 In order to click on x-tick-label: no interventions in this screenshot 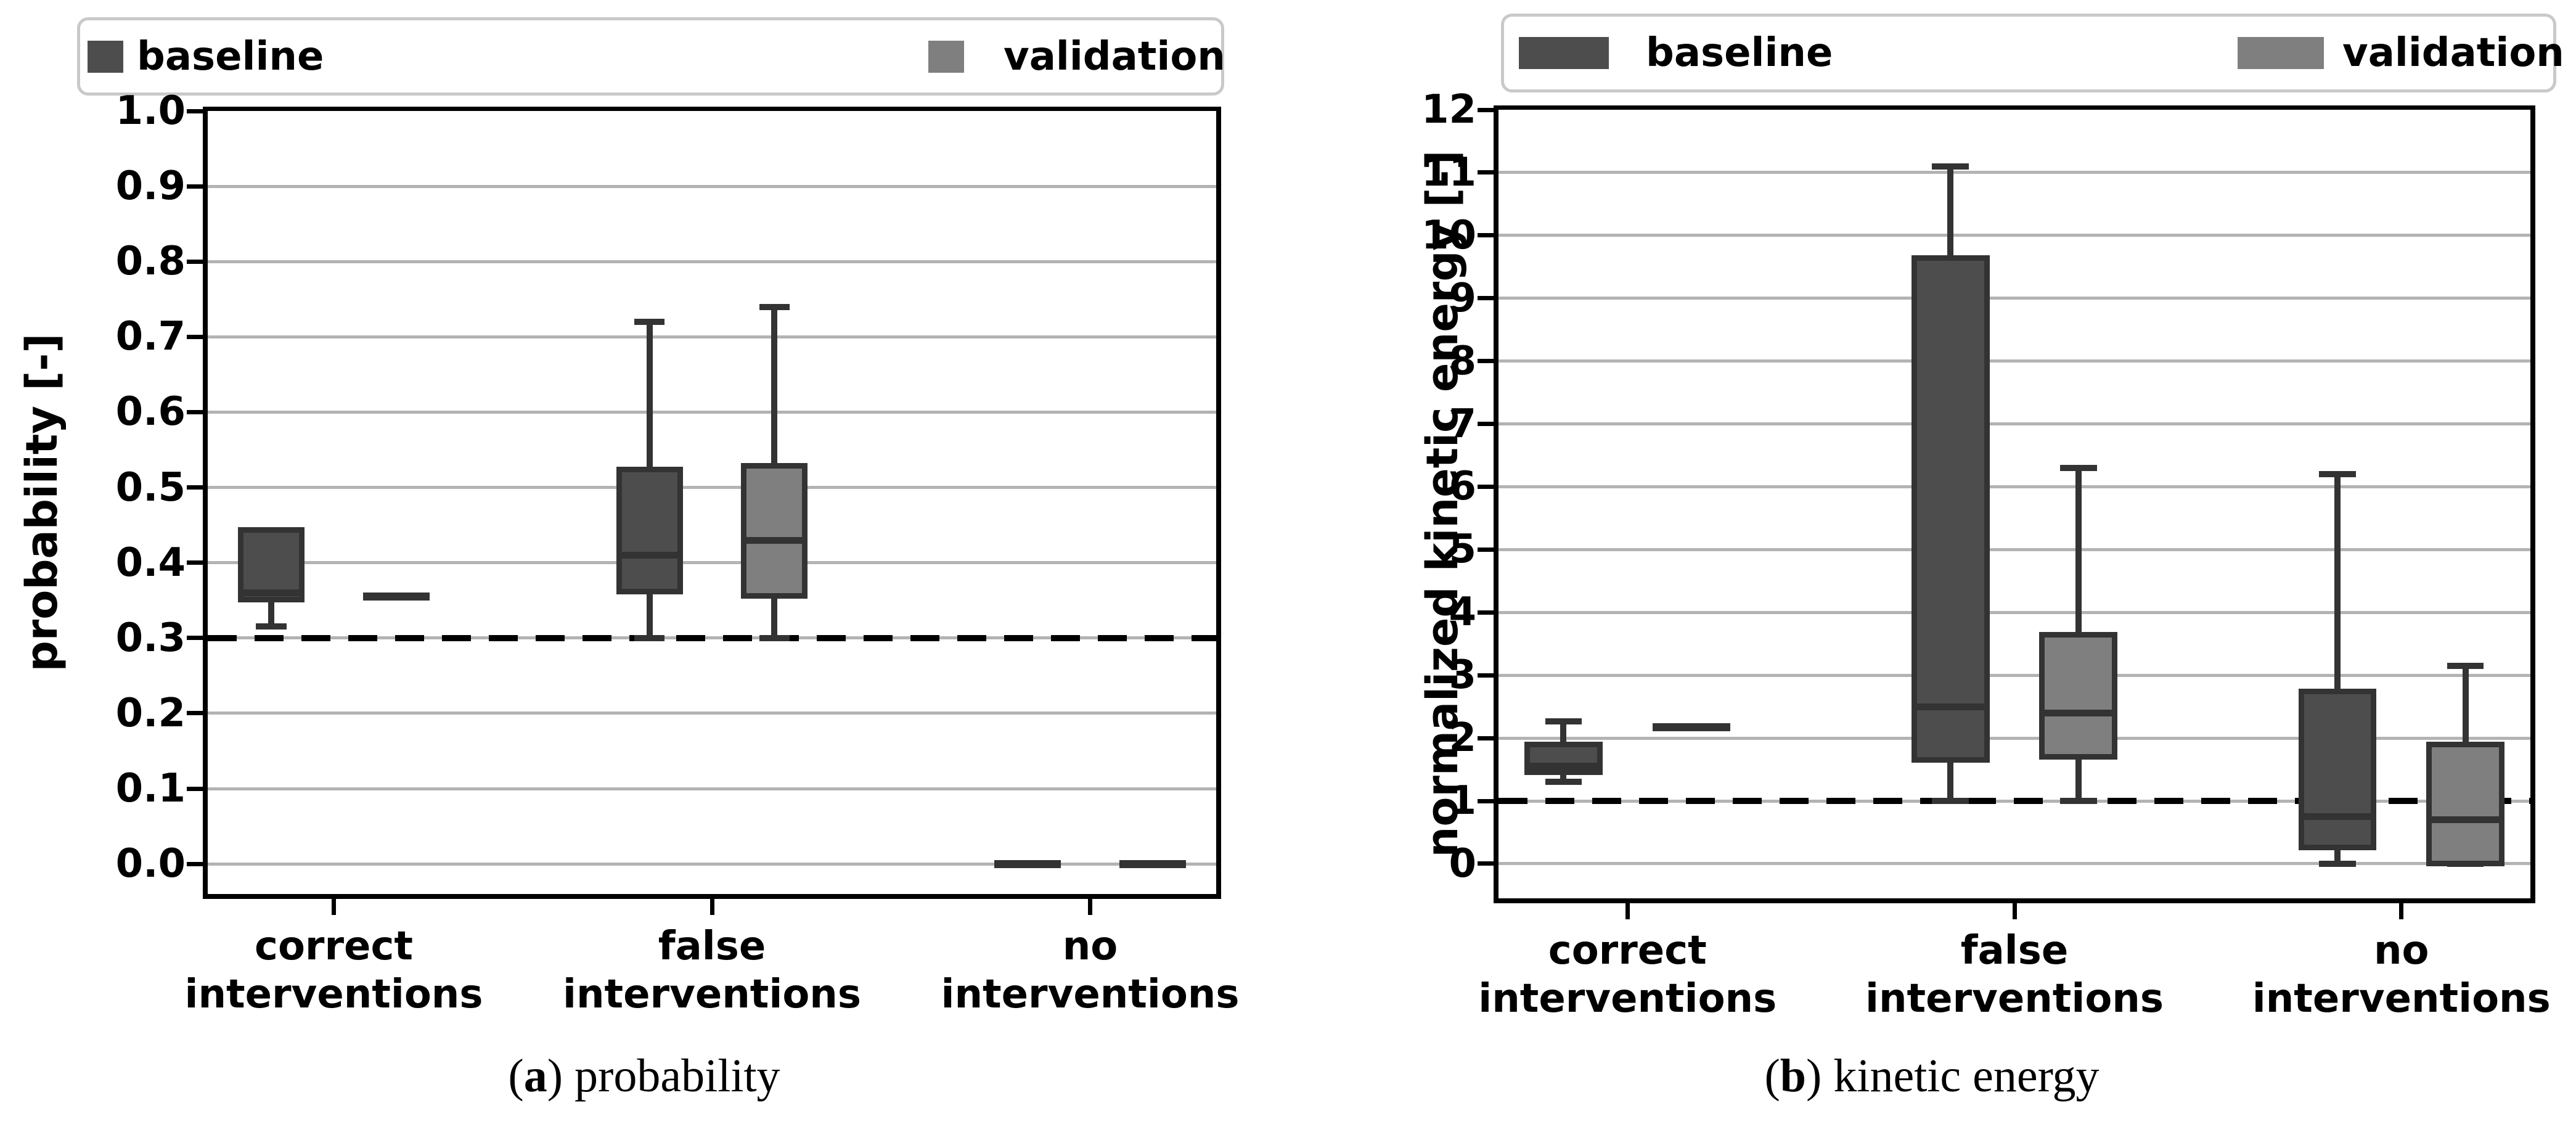, I will do `click(1090, 970)`.